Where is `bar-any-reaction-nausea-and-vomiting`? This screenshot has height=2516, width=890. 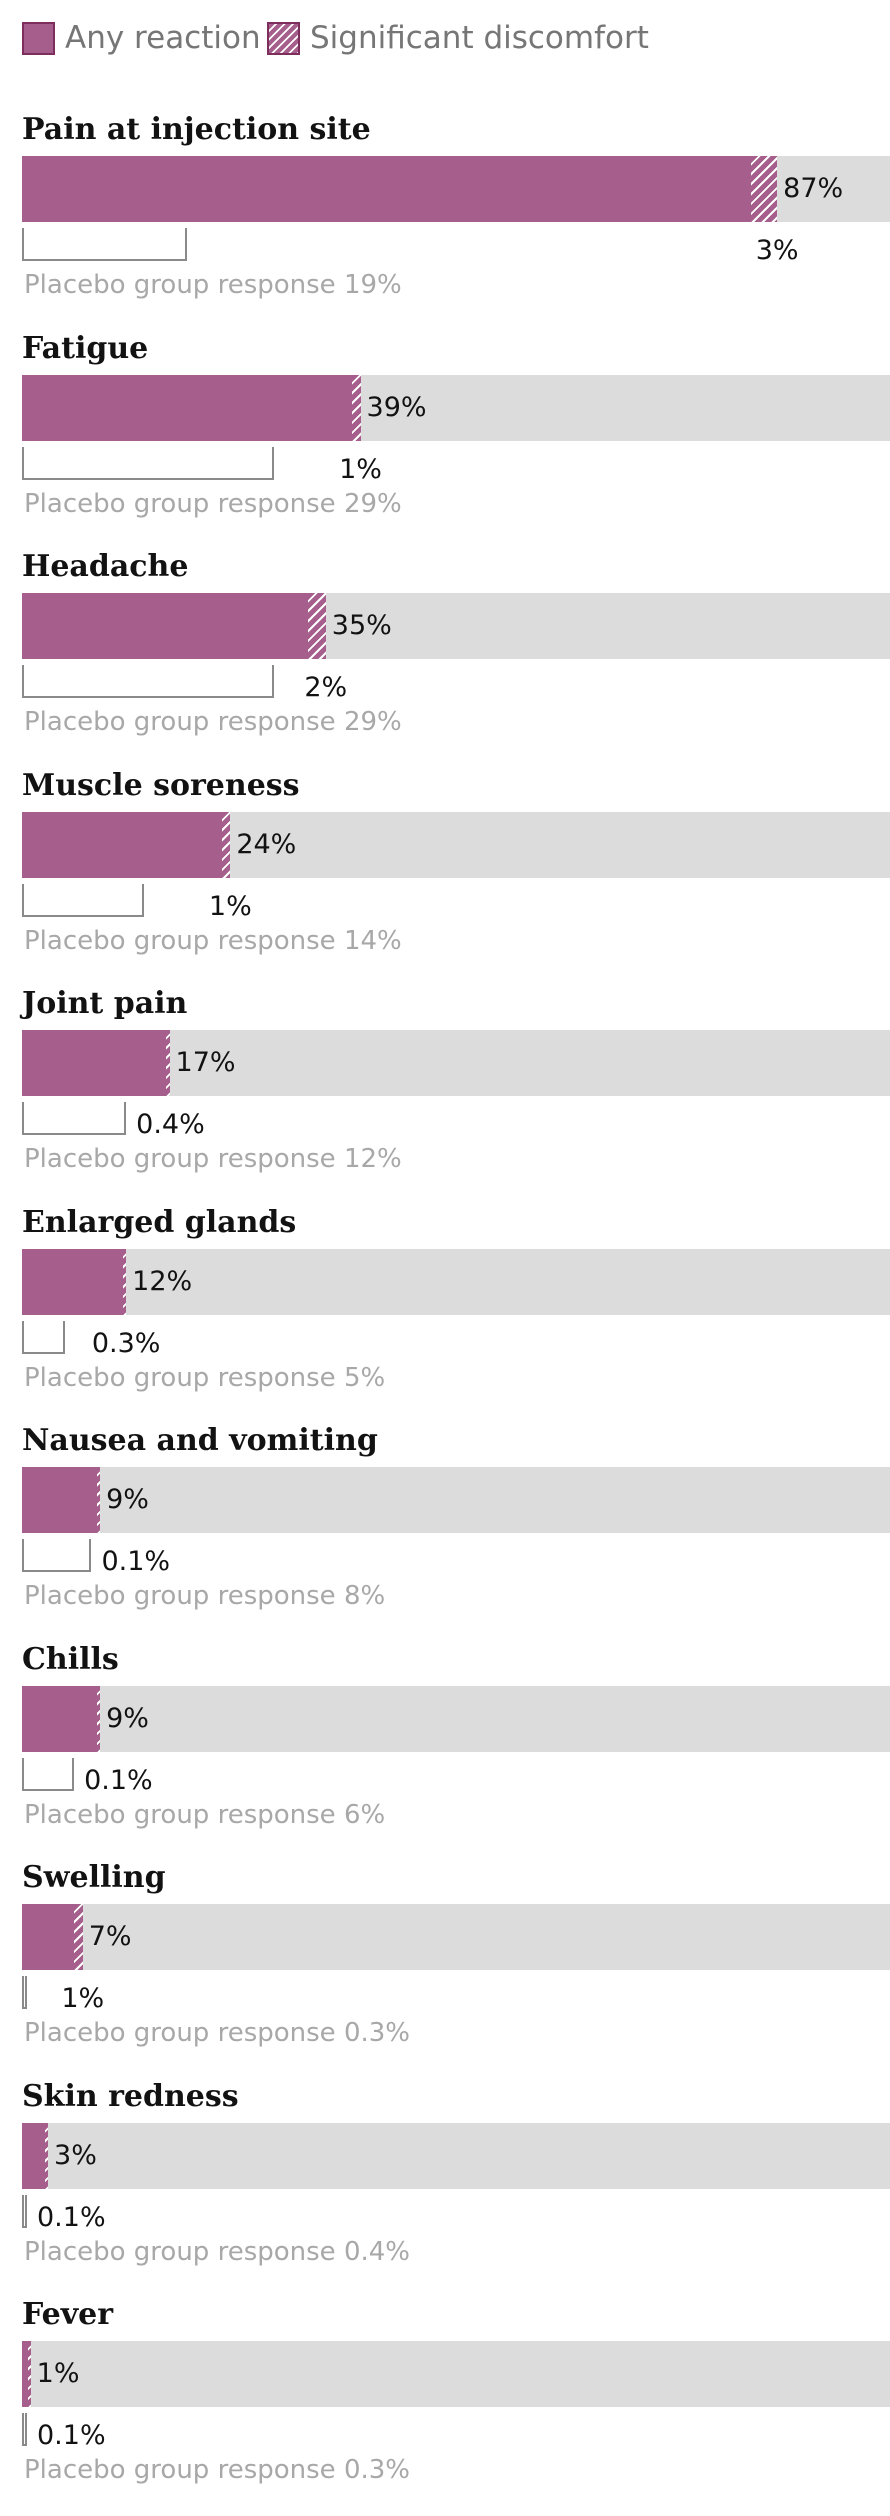 bar-any-reaction-nausea-and-vomiting is located at coordinates (61, 1500).